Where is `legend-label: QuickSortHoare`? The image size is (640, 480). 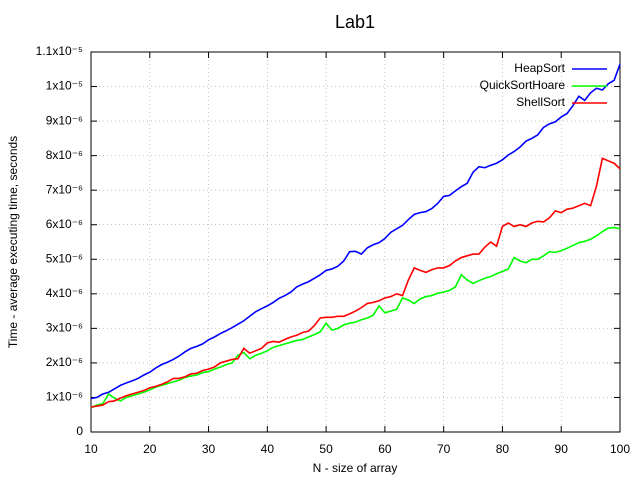 legend-label: QuickSortHoare is located at coordinates (523, 85).